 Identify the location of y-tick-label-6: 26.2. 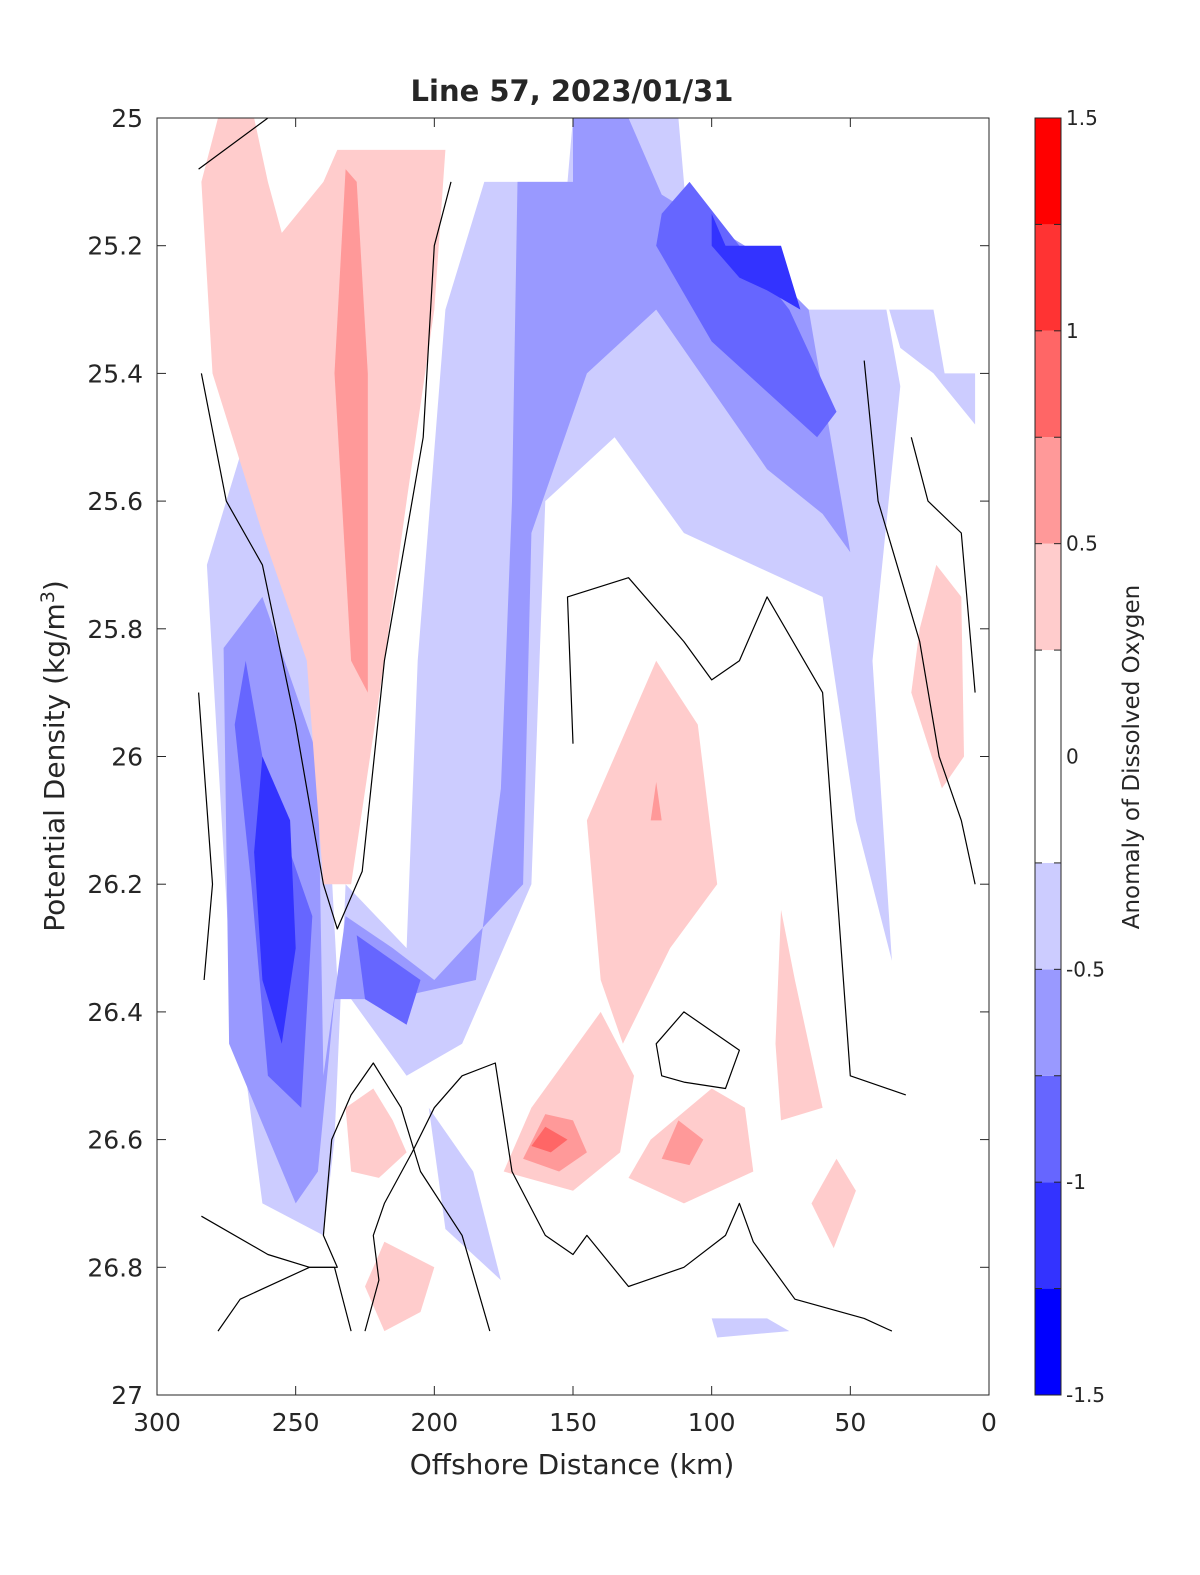
(115, 884).